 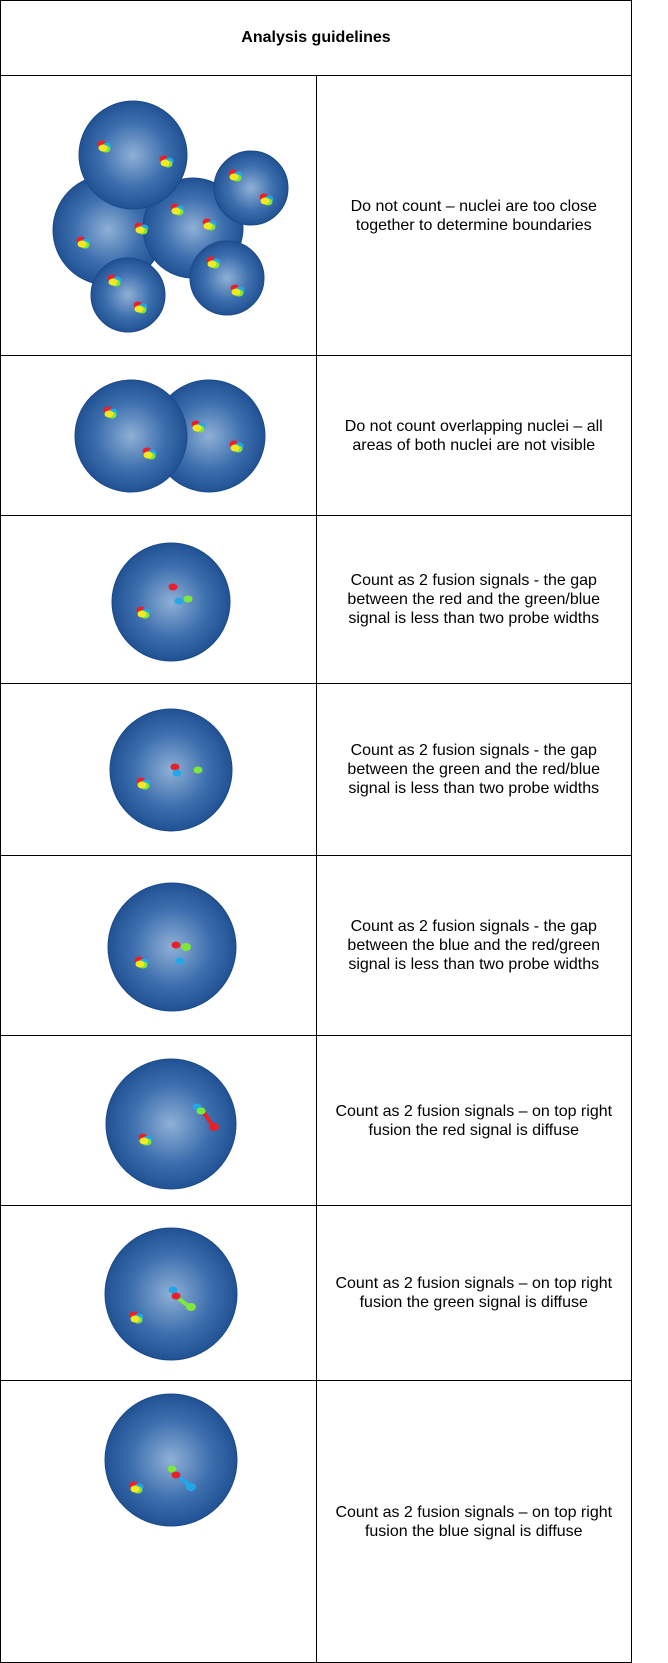 I want to click on table-header: Analysis guidelines, so click(x=316, y=38).